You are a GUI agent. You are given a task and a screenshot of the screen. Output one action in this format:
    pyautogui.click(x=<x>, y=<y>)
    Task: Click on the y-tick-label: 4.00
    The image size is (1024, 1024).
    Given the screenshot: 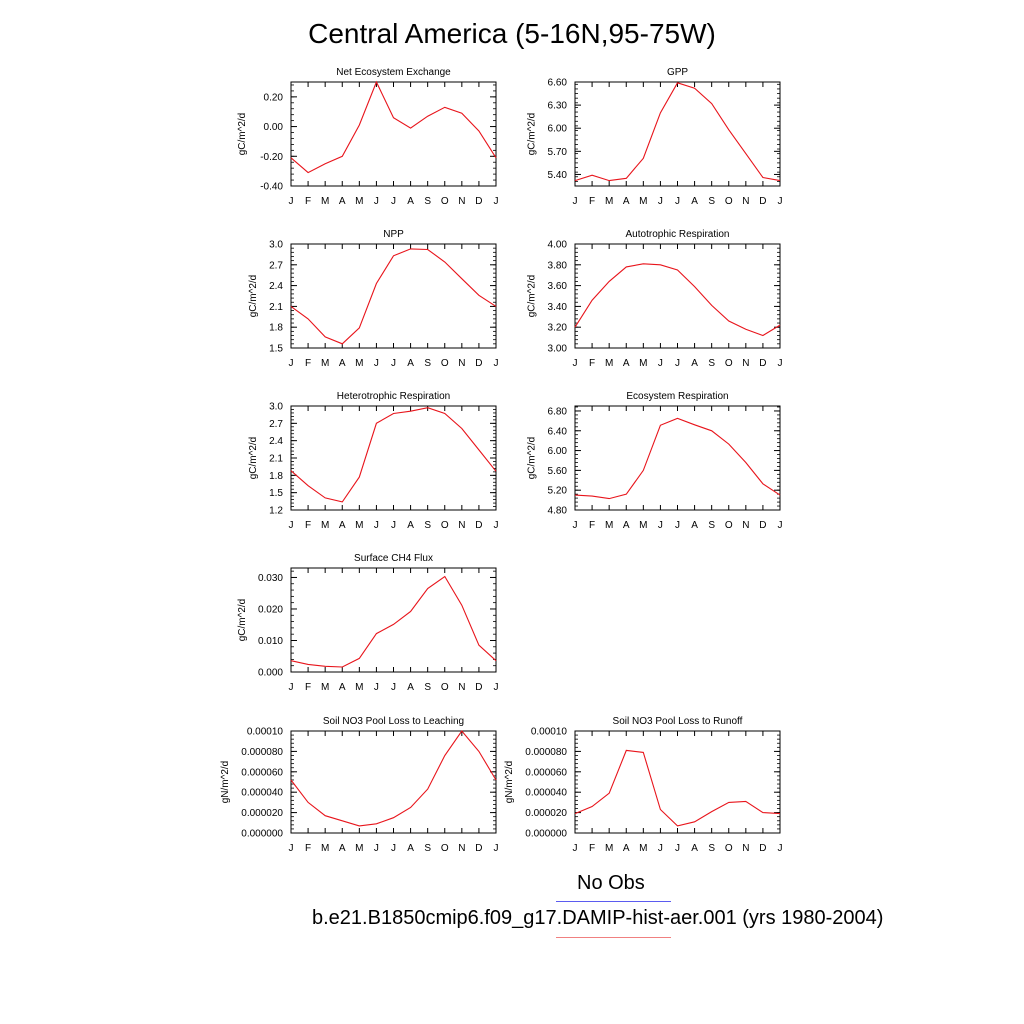 What is the action you would take?
    pyautogui.click(x=558, y=245)
    